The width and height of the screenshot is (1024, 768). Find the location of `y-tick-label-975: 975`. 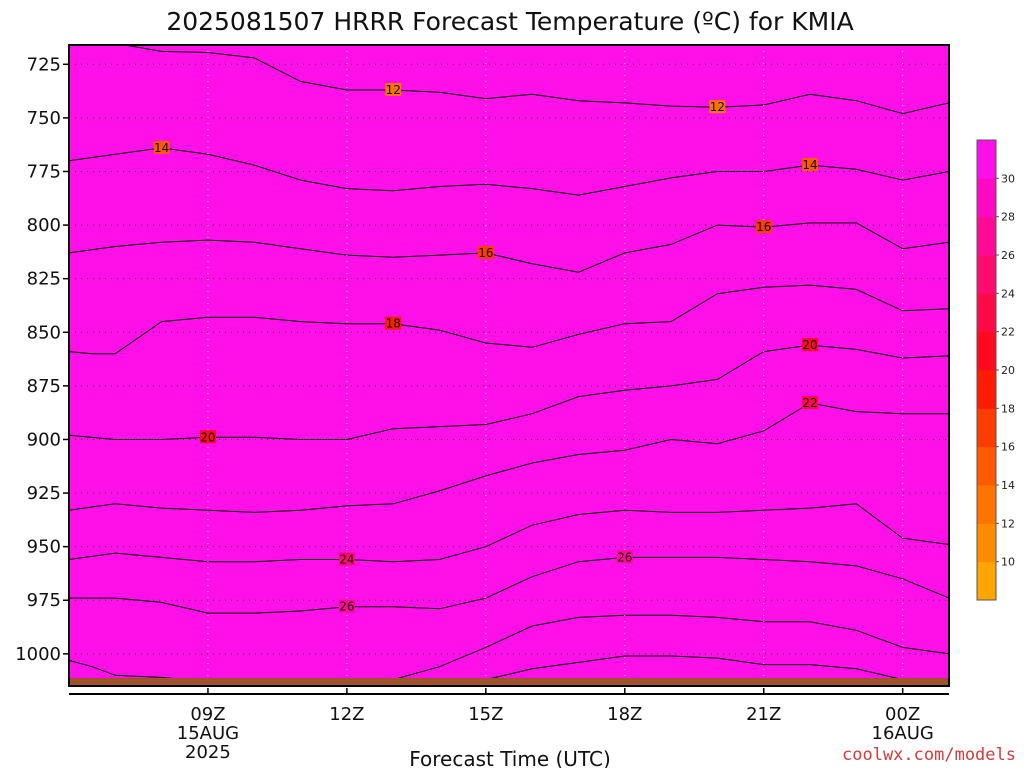

y-tick-label-975: 975 is located at coordinates (44, 600).